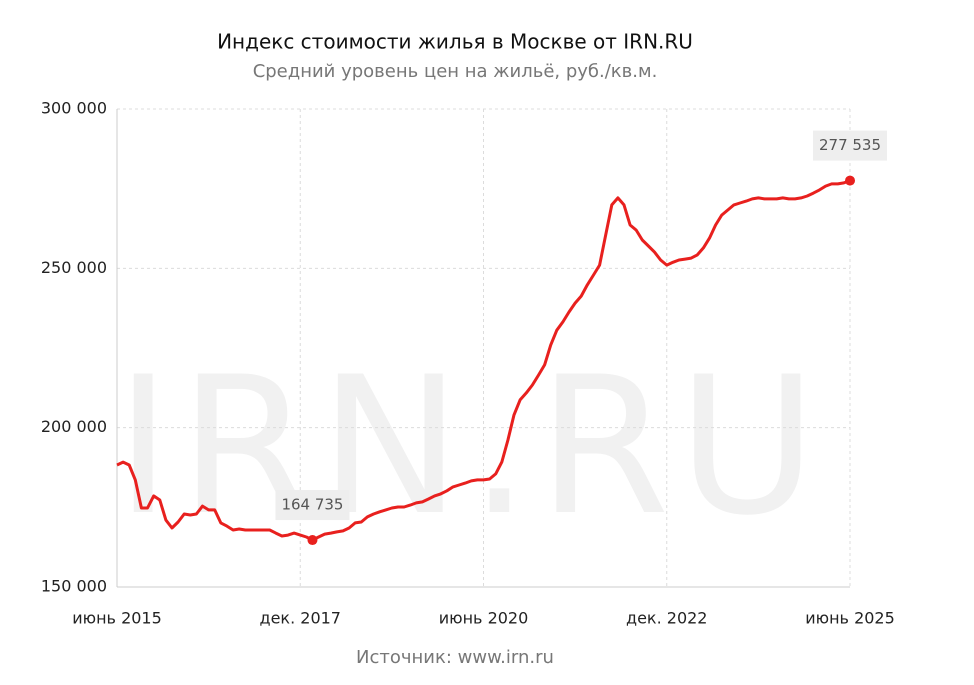 The width and height of the screenshot is (974, 685). What do you see at coordinates (74, 267) in the screenshot?
I see `y-tick-label: 250 000` at bounding box center [74, 267].